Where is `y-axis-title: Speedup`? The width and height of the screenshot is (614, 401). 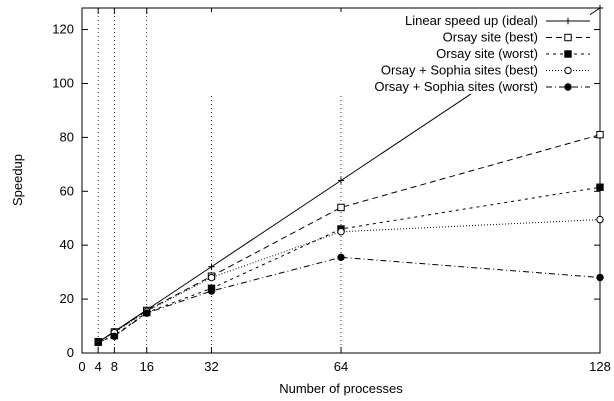 y-axis-title: Speedup is located at coordinates (17, 180).